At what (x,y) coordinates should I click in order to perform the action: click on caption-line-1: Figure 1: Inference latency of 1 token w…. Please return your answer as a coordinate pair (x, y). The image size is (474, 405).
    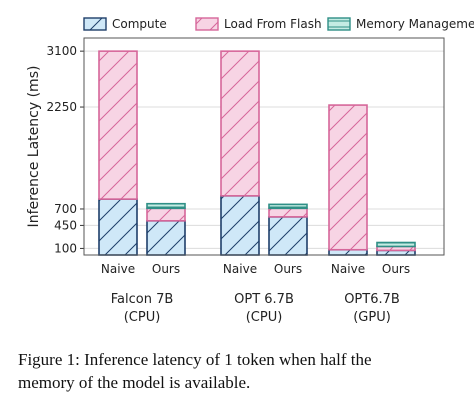
    Looking at the image, I should click on (195, 359).